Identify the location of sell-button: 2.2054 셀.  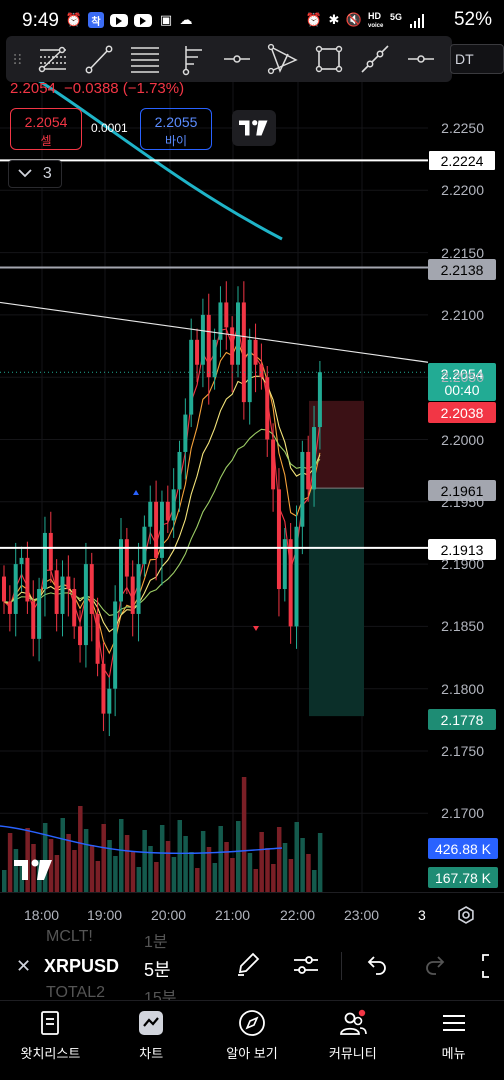
(46, 129).